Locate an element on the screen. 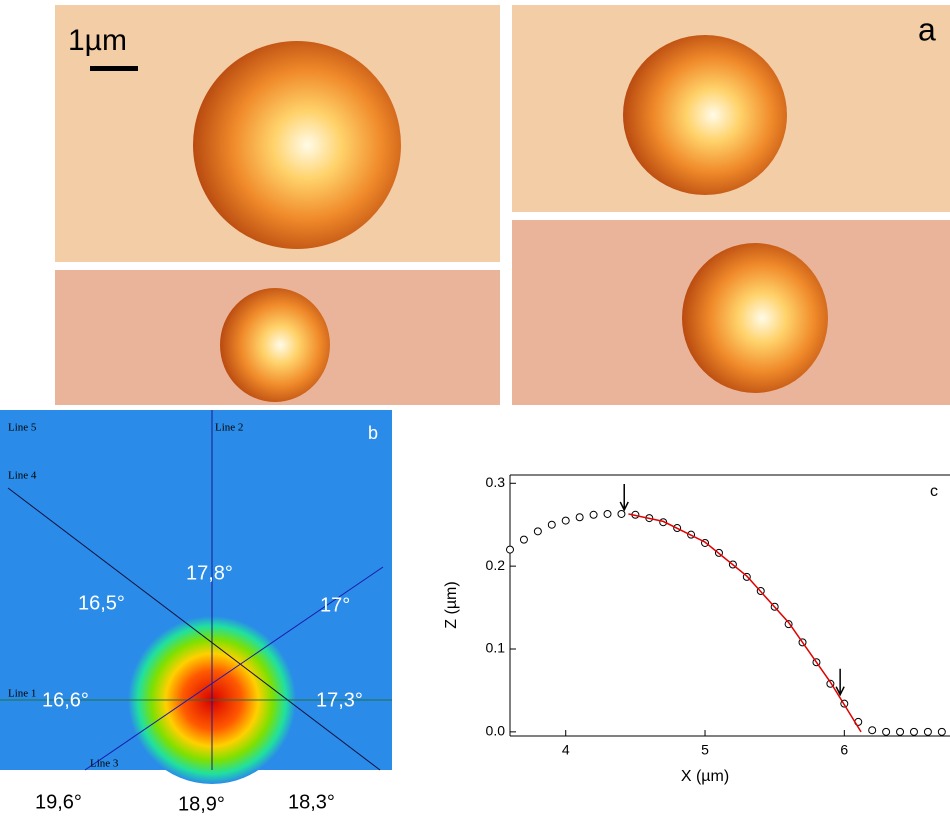 The image size is (950, 826). angle-label: 18,3° is located at coordinates (311, 802).